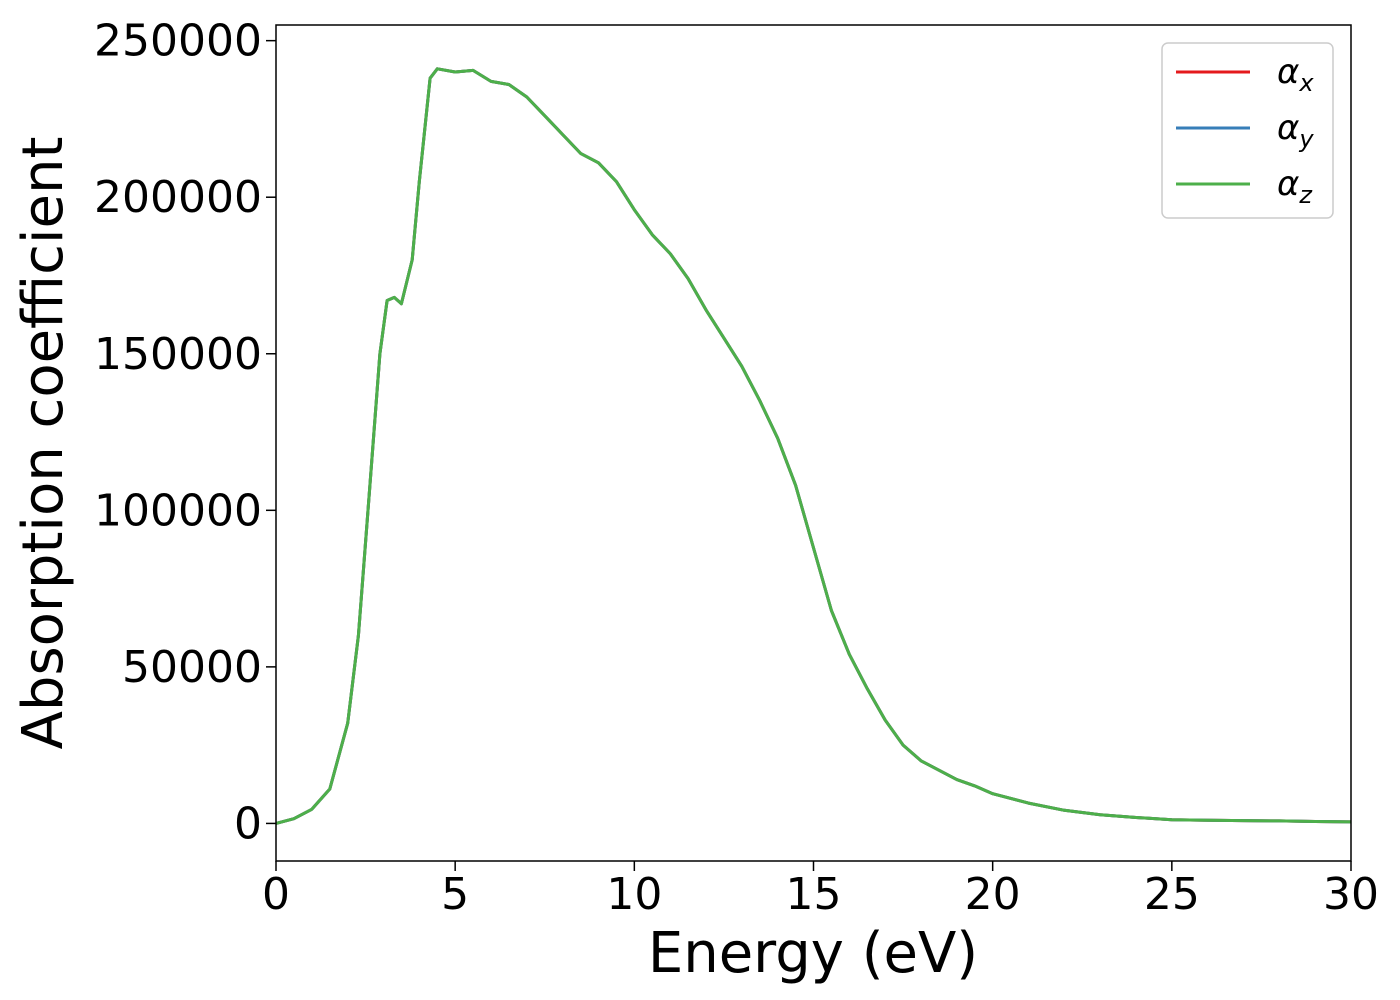 This screenshot has width=1400, height=1000. I want to click on x-tick-label: 20, so click(993, 894).